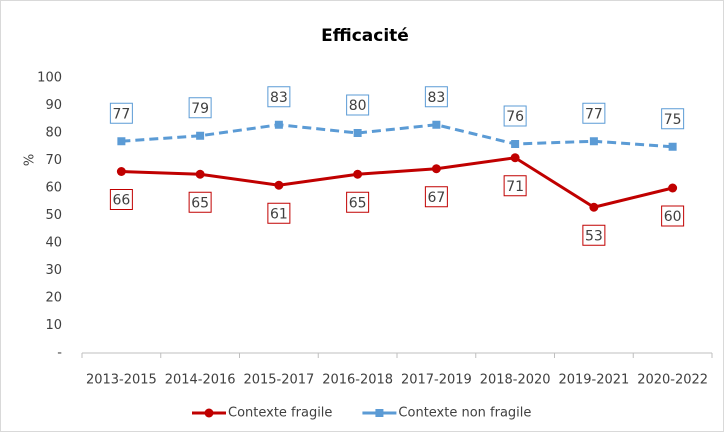 This screenshot has height=432, width=724. Describe the element at coordinates (515, 380) in the screenshot. I see `x-tick-label: 2018-2020` at that location.